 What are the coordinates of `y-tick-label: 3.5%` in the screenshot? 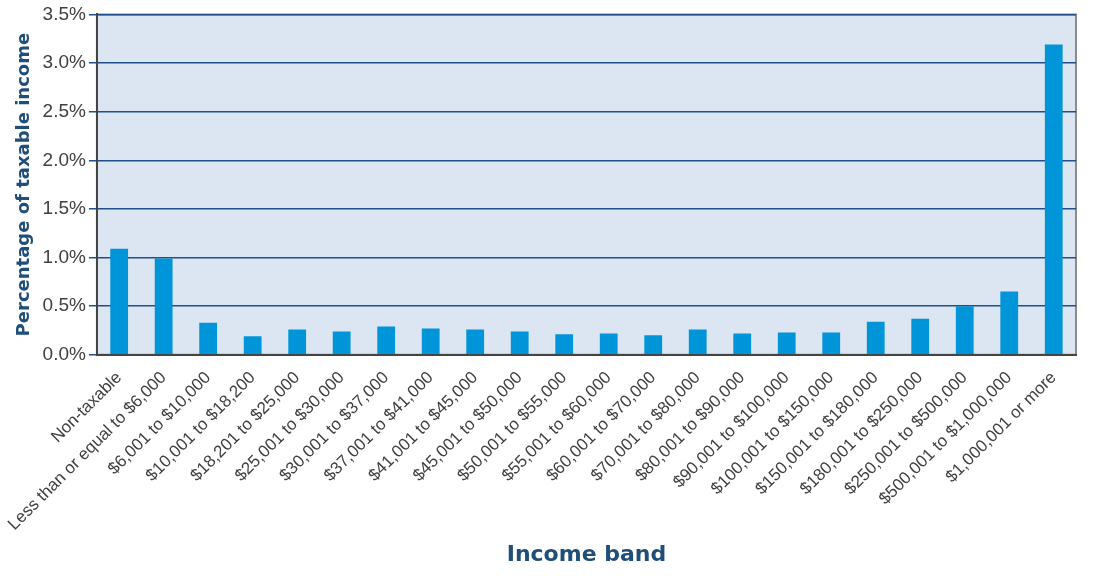 It's located at (64, 13).